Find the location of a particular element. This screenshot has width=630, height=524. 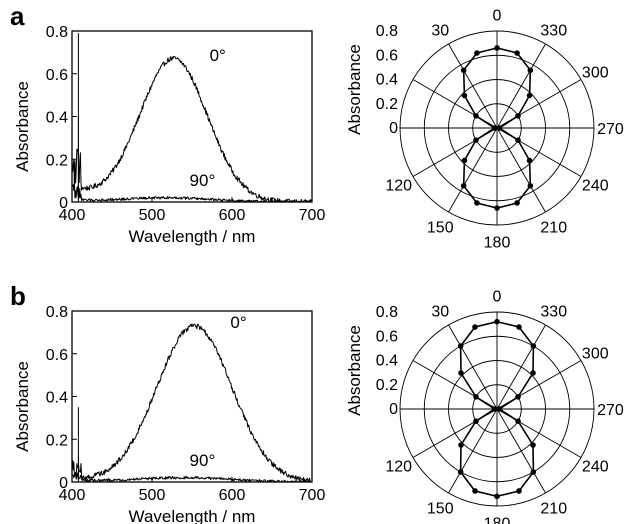

panel-label: a is located at coordinates (17, 16).